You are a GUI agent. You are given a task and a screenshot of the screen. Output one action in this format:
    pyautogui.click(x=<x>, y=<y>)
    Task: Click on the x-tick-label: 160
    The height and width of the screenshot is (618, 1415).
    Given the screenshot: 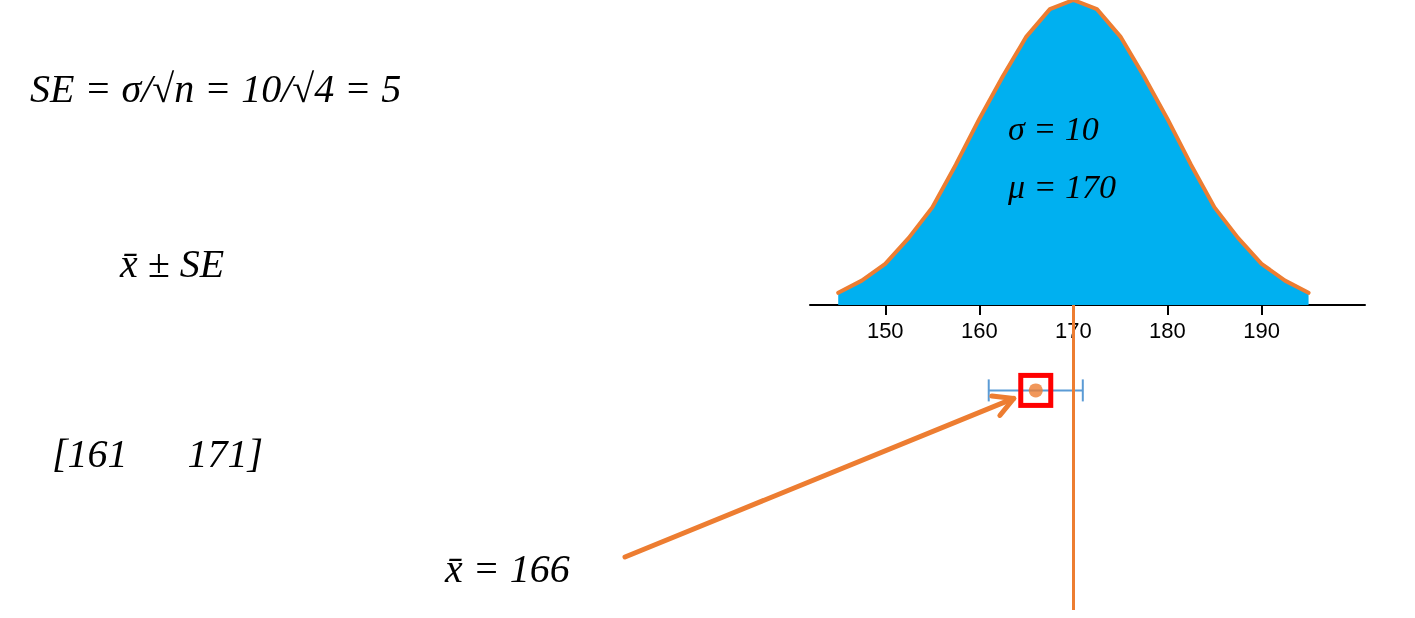 What is the action you would take?
    pyautogui.click(x=979, y=330)
    